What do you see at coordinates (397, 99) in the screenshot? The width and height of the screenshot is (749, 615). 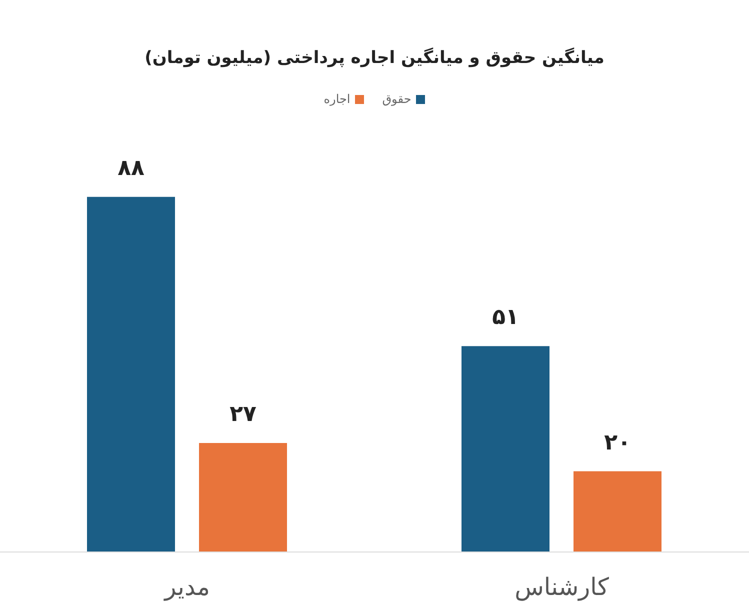 I see `legend-label: حقوق` at bounding box center [397, 99].